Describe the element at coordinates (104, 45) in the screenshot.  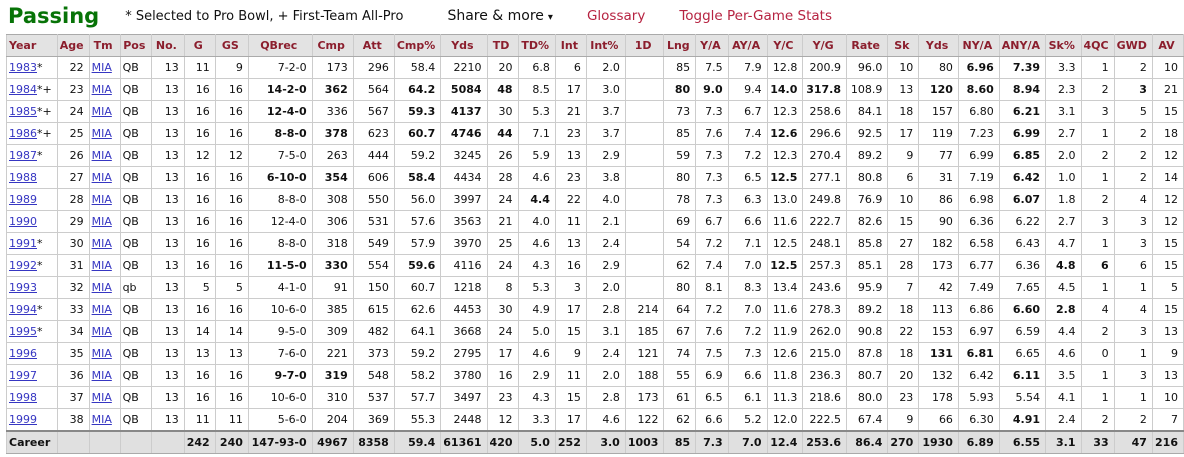
I see `column-header-tm-2: Tm` at that location.